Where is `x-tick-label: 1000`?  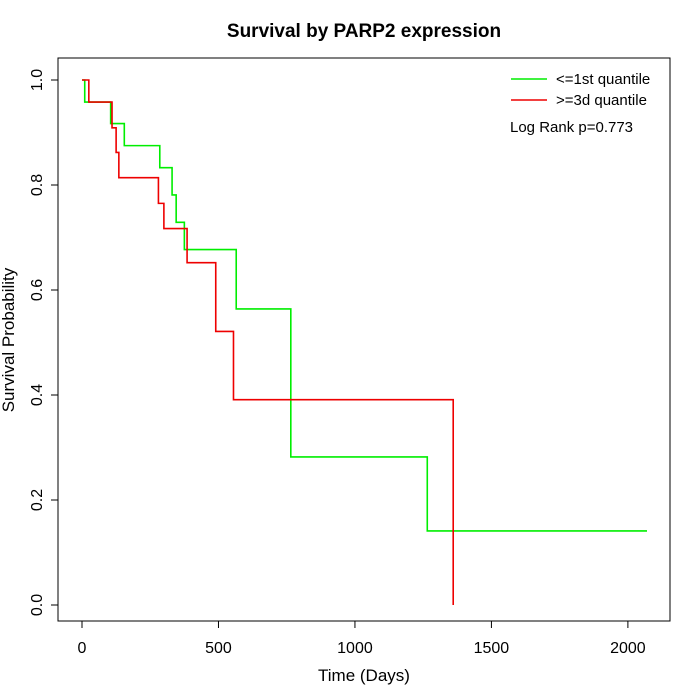
x-tick-label: 1000 is located at coordinates (355, 648).